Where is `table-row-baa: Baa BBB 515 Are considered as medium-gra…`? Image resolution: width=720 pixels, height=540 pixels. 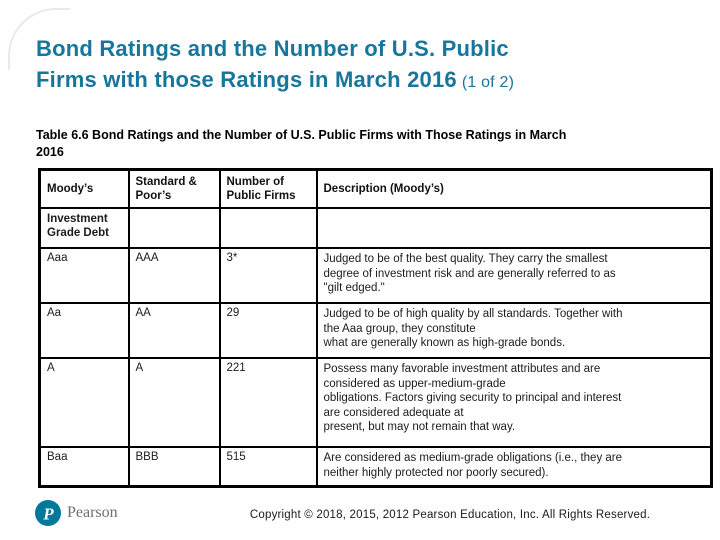 table-row-baa: Baa BBB 515 Are considered as medium-gra… is located at coordinates (375, 467).